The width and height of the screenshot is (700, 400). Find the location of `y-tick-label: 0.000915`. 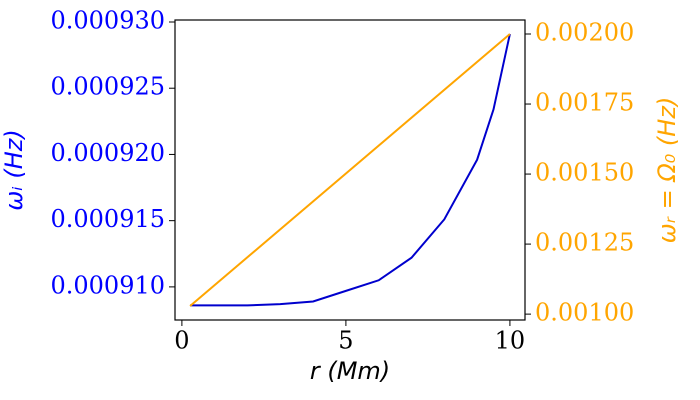

y-tick-label: 0.000915 is located at coordinates (107, 219).